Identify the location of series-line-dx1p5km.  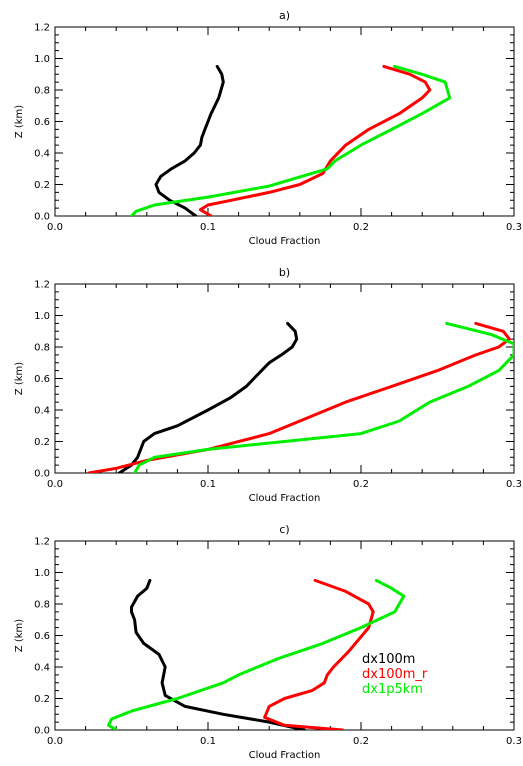
(256, 654).